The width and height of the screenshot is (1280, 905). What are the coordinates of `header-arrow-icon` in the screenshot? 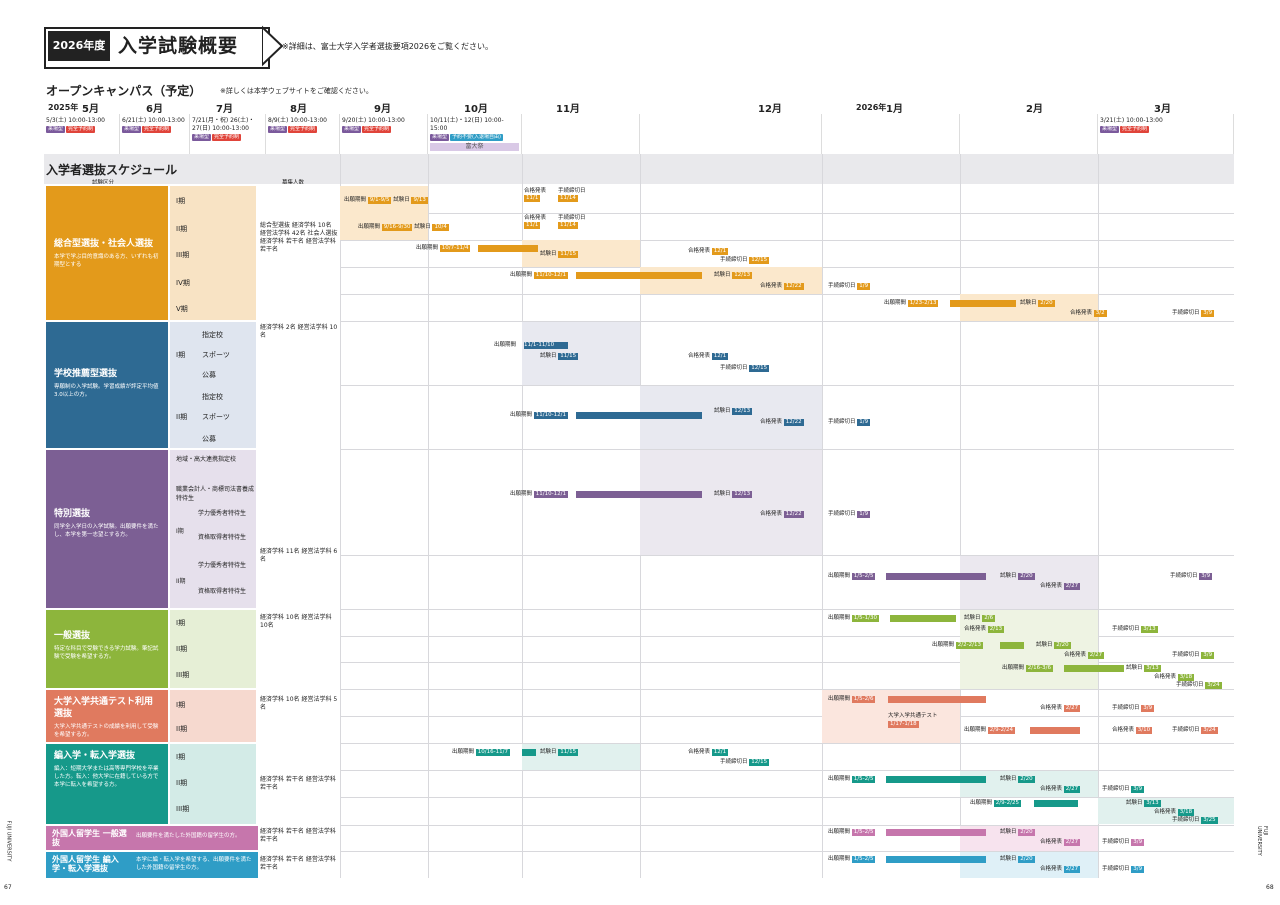 It's located at (273, 46).